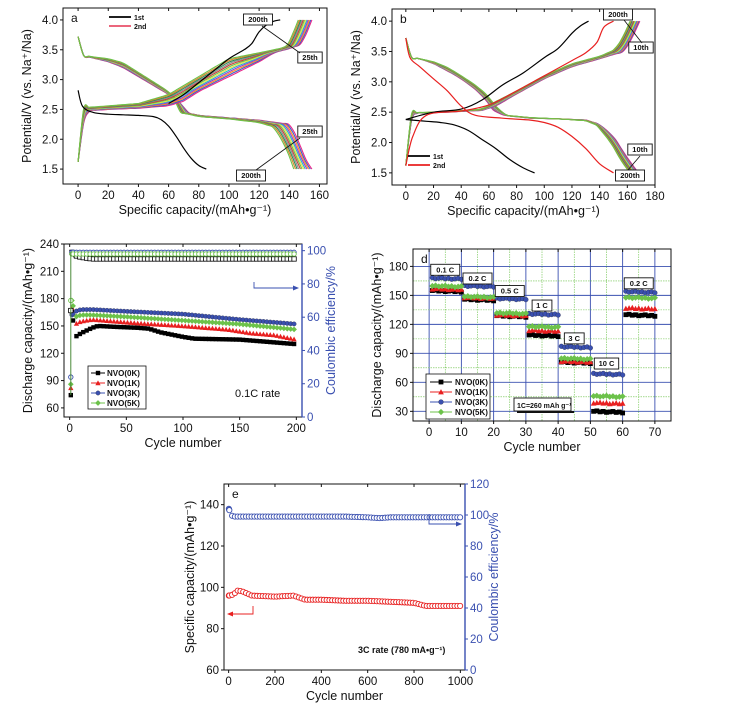 This screenshot has width=742, height=712. What do you see at coordinates (190, 577) in the screenshot?
I see `y-axis-title: Specific capacity/(mAh•g⁻¹)` at bounding box center [190, 577].